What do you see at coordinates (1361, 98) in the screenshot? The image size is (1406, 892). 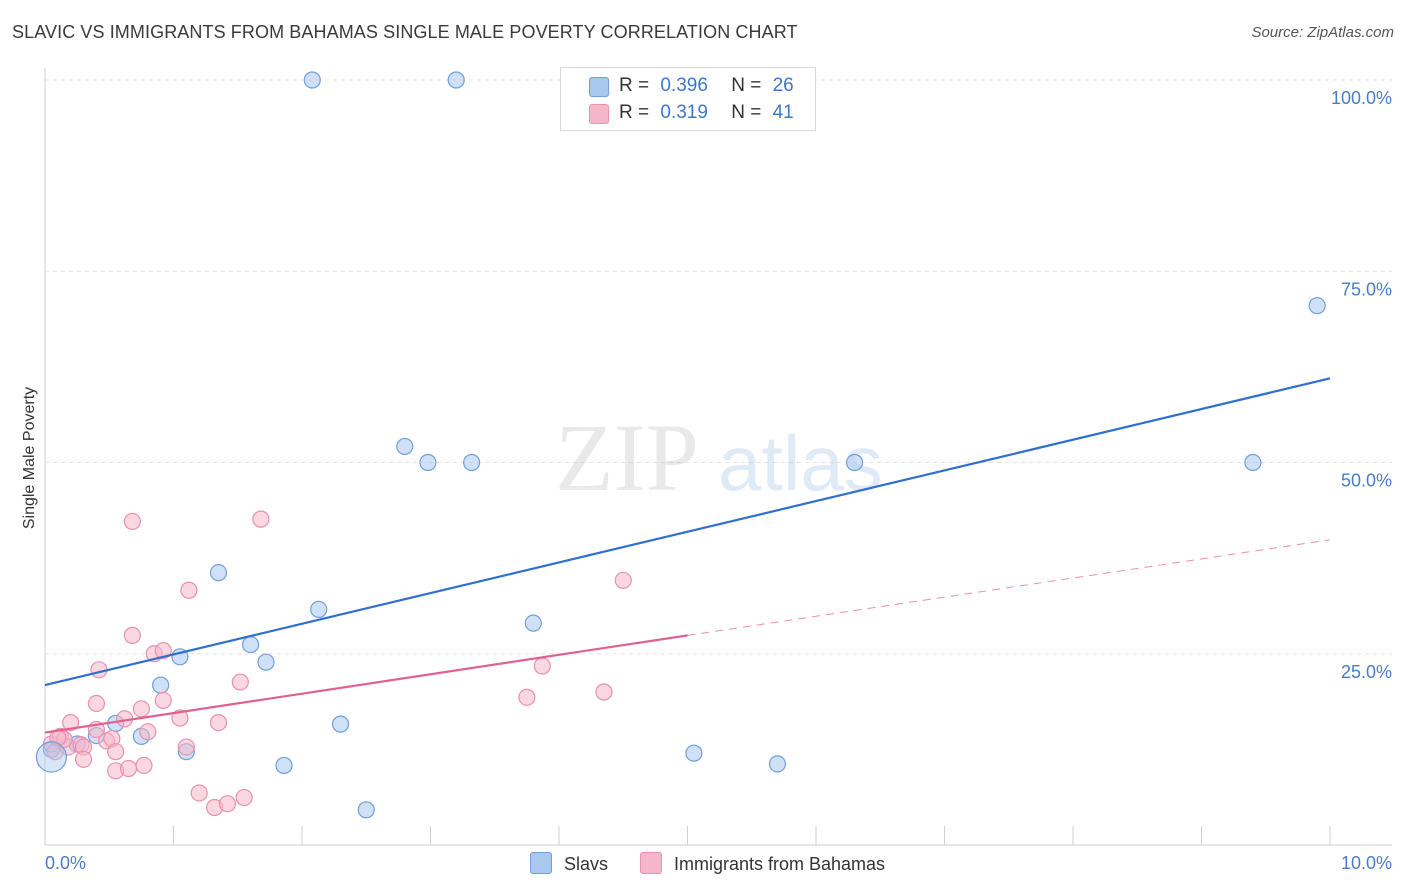 I see `y-tick-label: 100.0%` at bounding box center [1361, 98].